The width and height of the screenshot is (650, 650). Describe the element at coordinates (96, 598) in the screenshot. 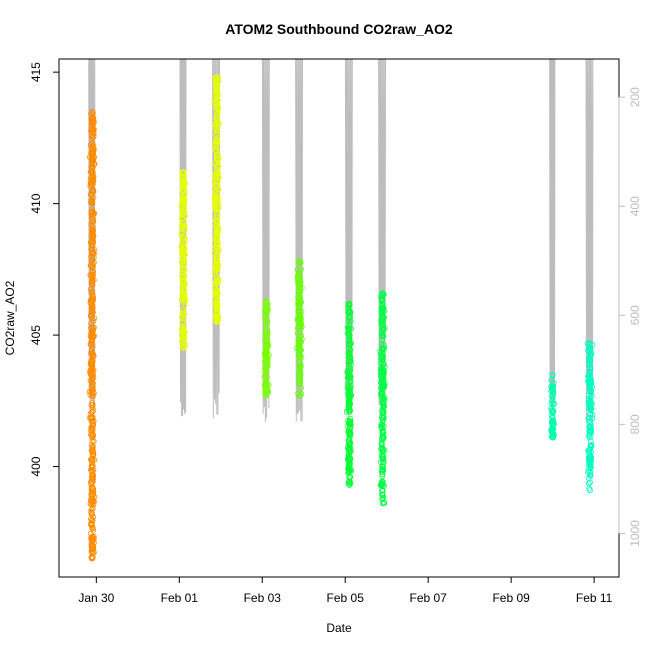

I see `x-tick-label: Jan 30` at that location.